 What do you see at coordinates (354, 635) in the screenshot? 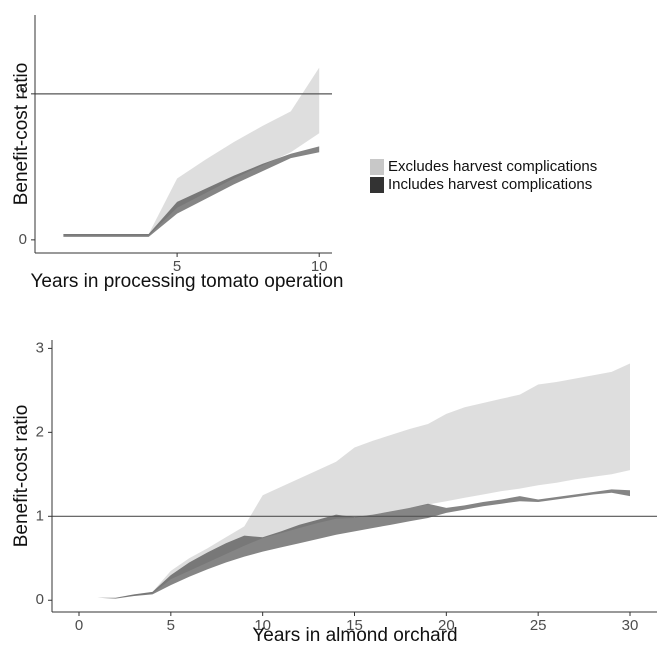
I see `x-axis-title: Years in almond orchard` at bounding box center [354, 635].